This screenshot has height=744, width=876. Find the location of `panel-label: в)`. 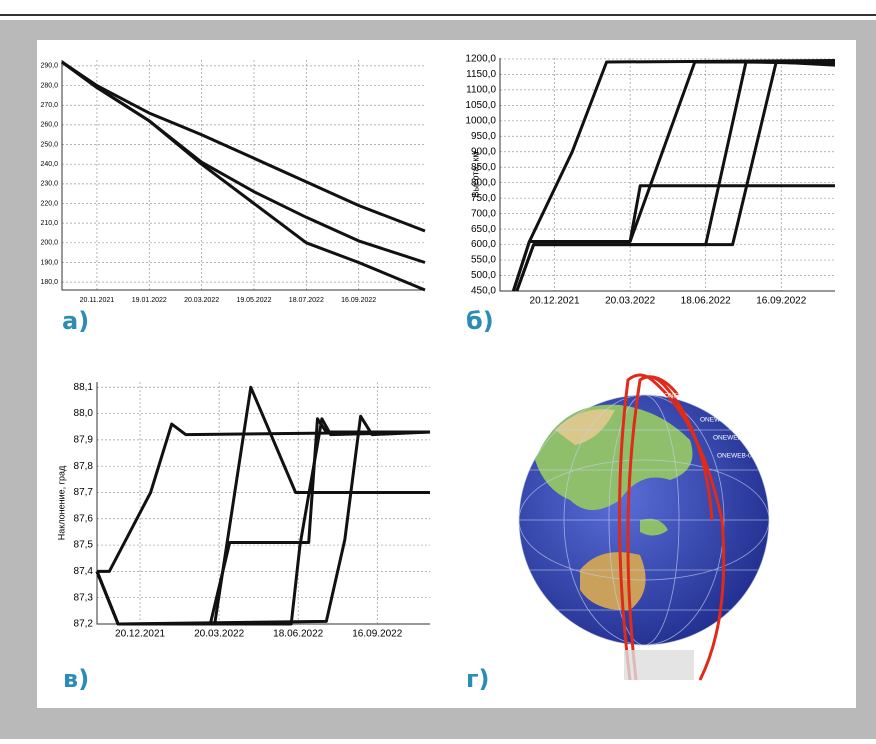

panel-label: в) is located at coordinates (76, 679).